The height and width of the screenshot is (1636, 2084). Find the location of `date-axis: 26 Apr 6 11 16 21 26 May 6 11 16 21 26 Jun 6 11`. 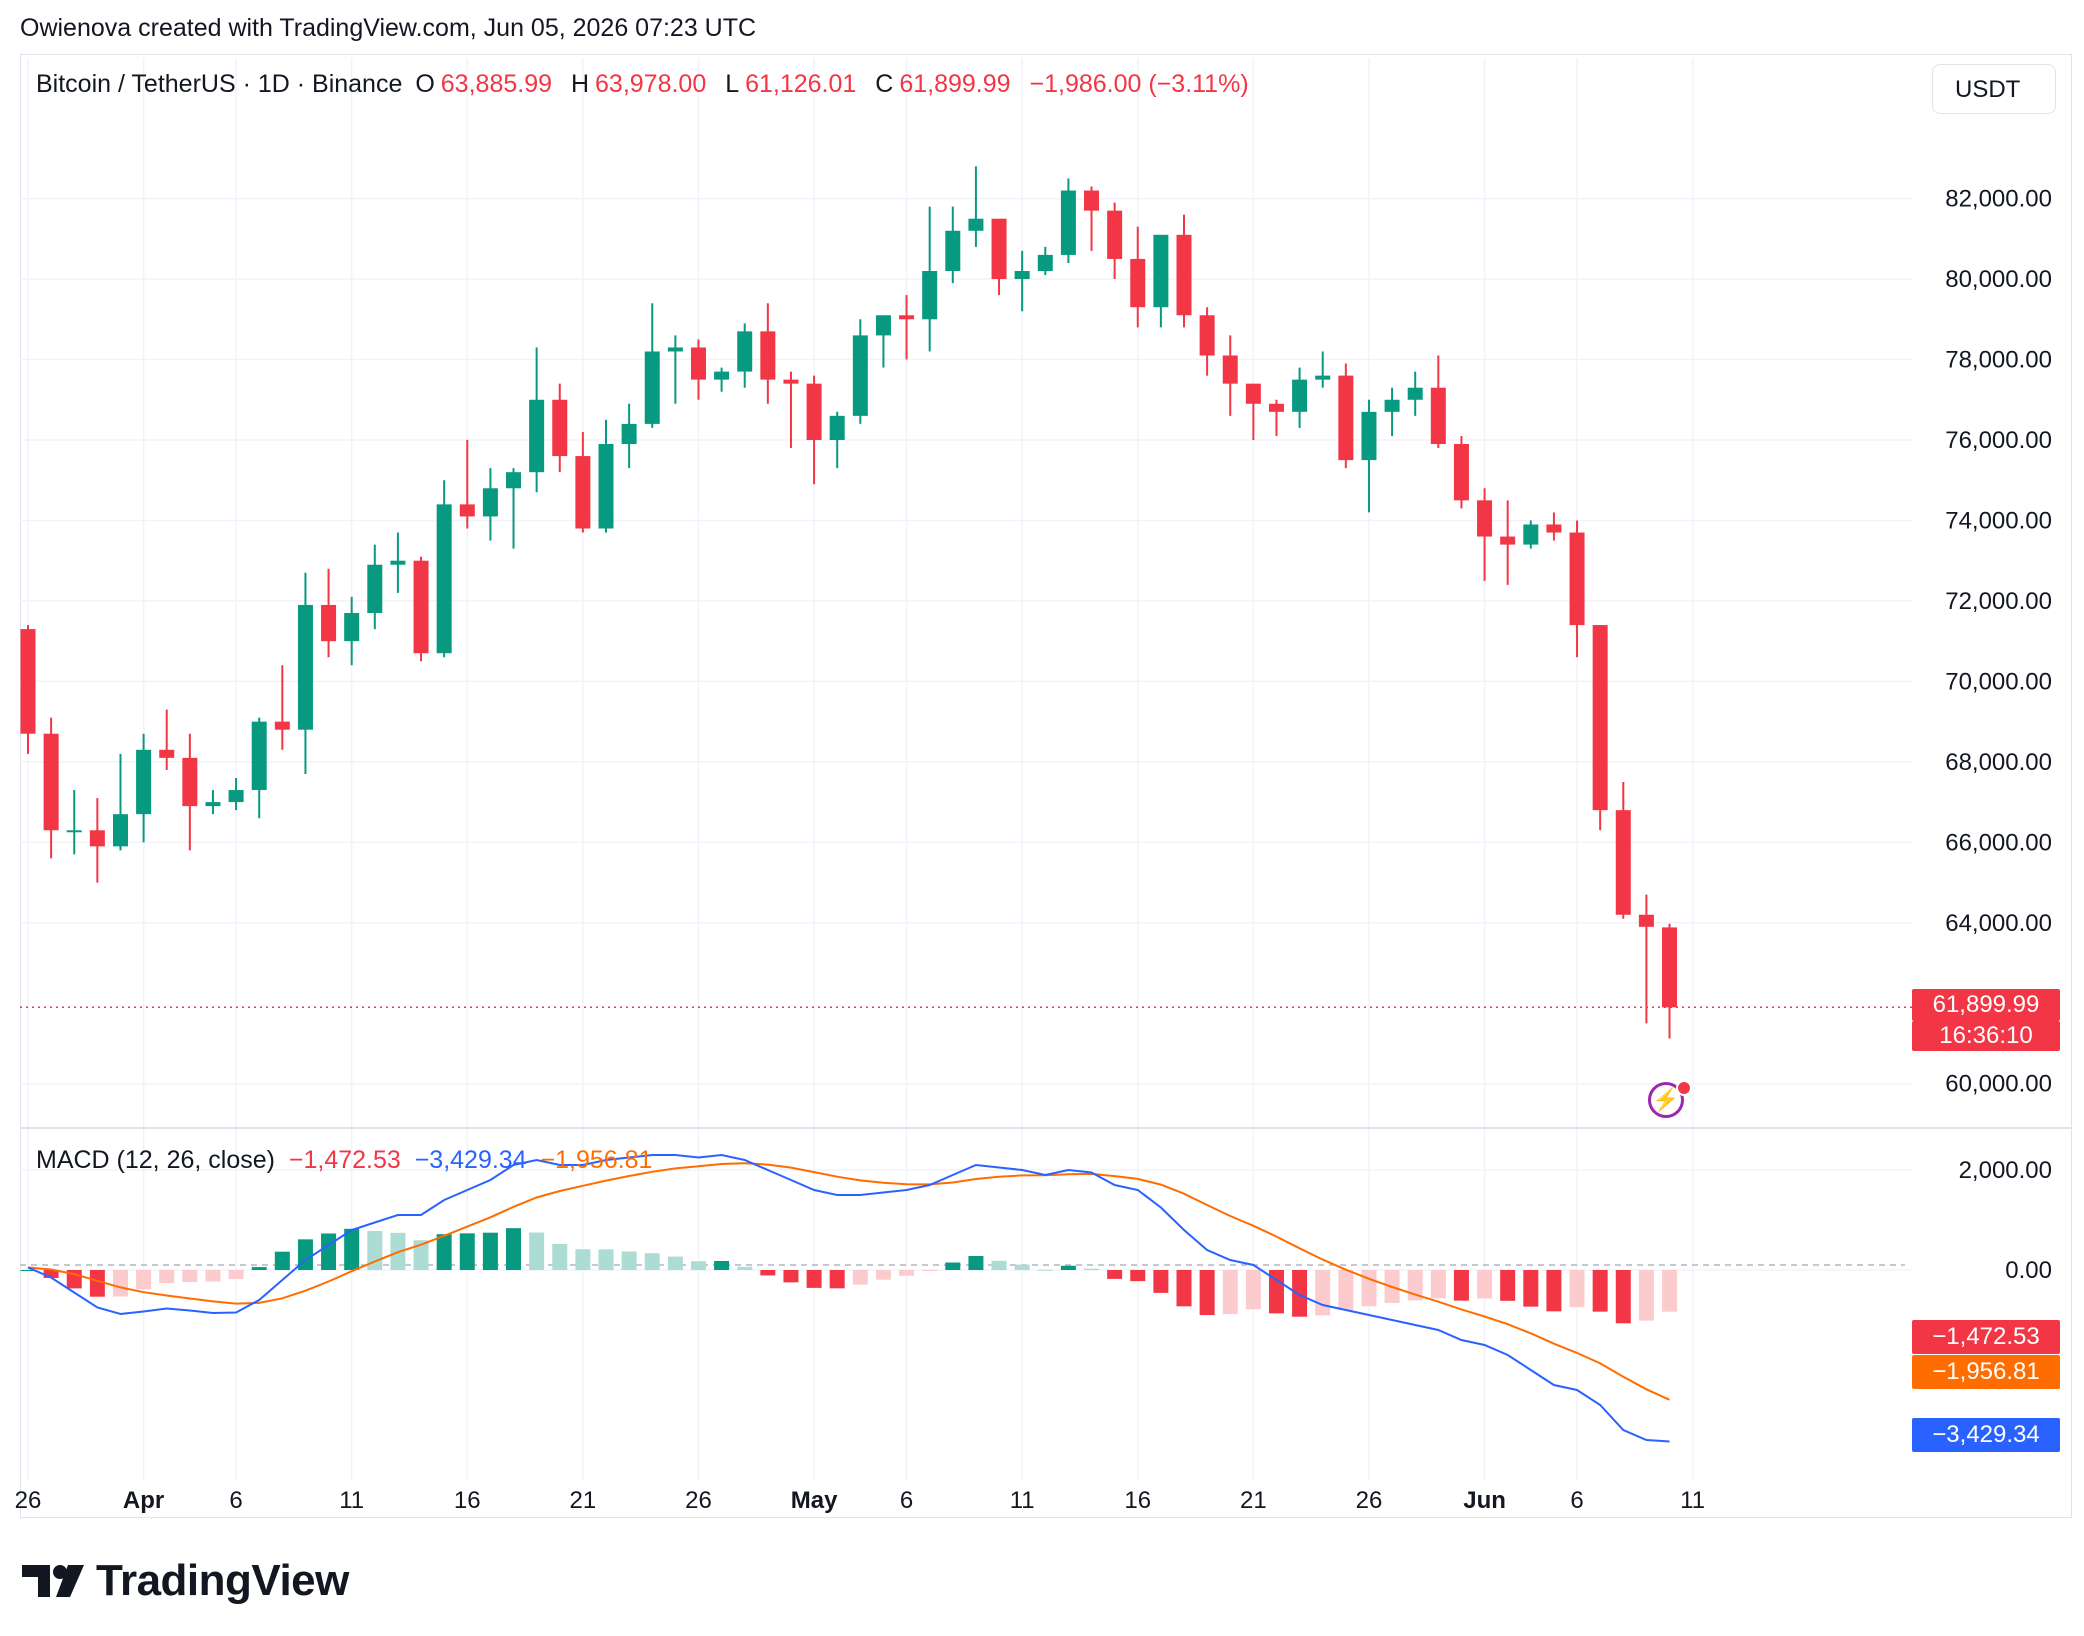

date-axis: 26 Apr 6 11 16 21 26 May 6 11 16 21 26 Jun 6 11 is located at coordinates (860, 1500).